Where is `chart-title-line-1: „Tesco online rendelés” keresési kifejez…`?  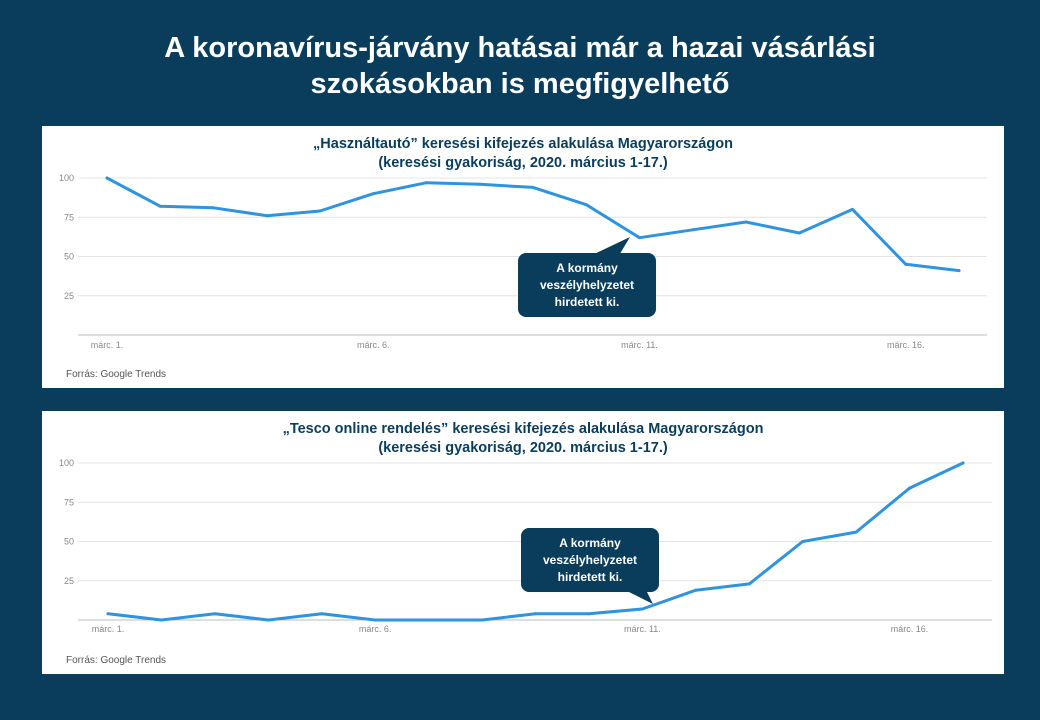 chart-title-line-1: „Tesco online rendelés” keresési kifejez… is located at coordinates (523, 429).